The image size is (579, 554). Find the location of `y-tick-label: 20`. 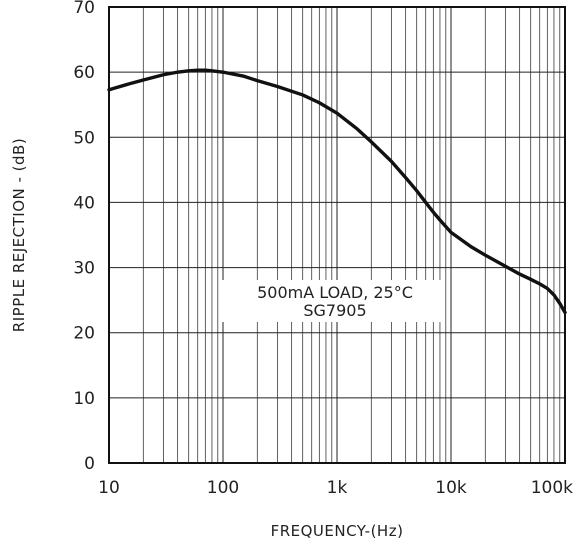

y-tick-label: 20 is located at coordinates (84, 334).